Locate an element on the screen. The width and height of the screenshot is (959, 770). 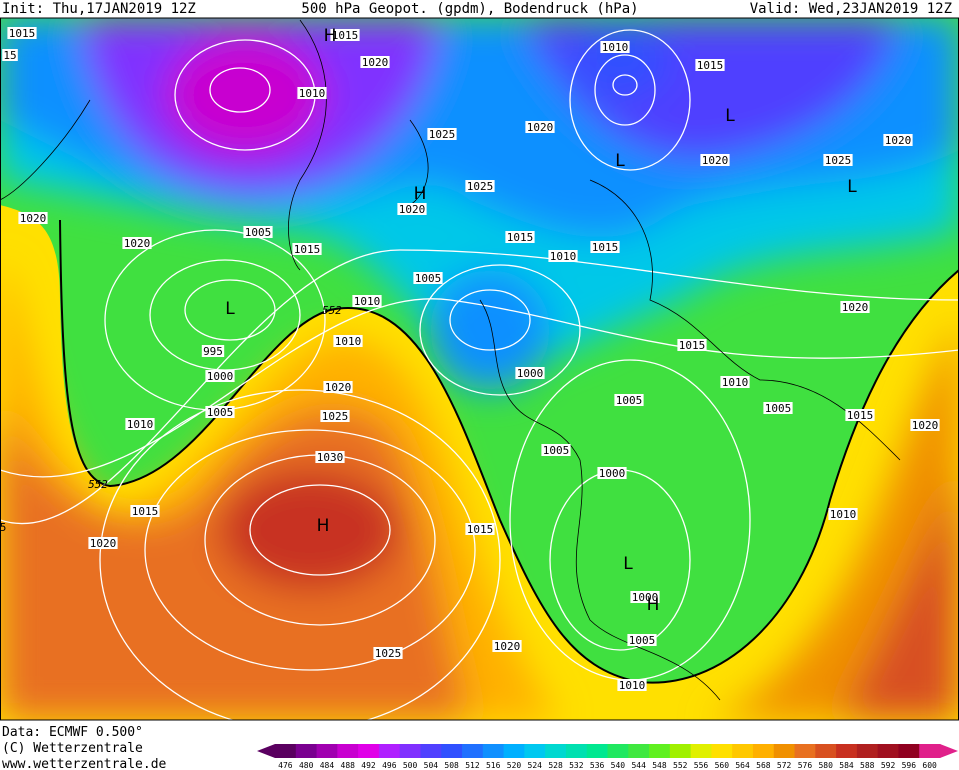
isobar-label: 552 is located at coordinates (332, 310).